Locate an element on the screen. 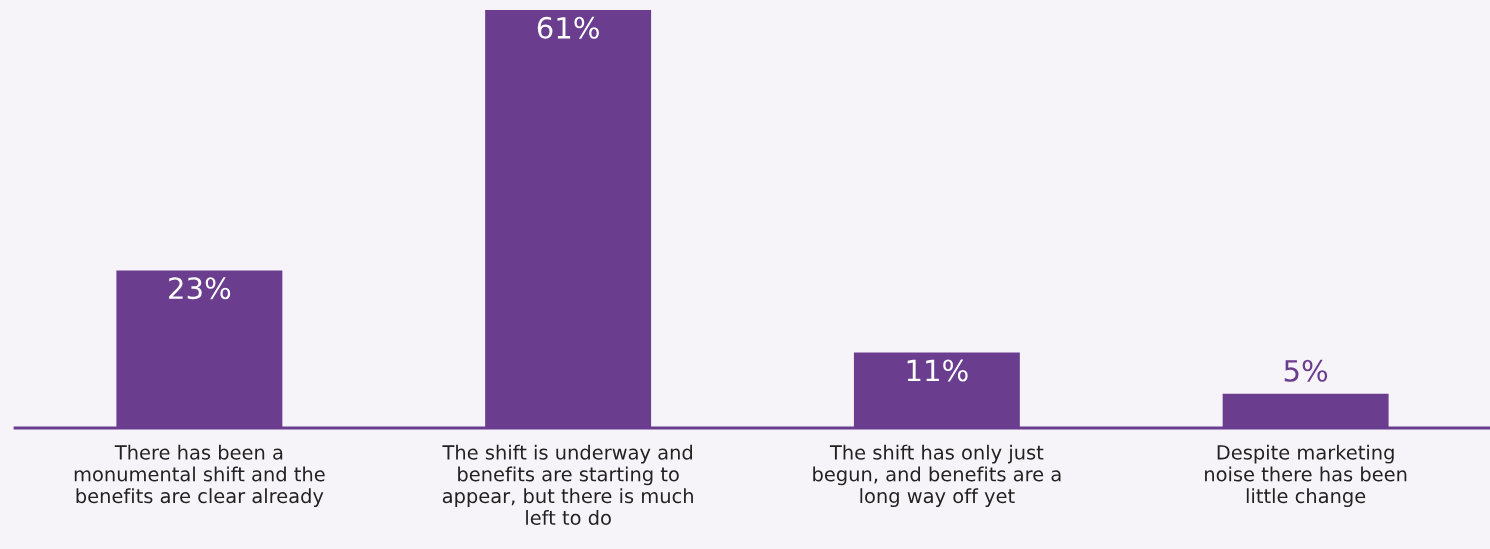  x-tick-label: The shift is underway and benefits are starting to appear, but there is much left to do is located at coordinates (567, 485).